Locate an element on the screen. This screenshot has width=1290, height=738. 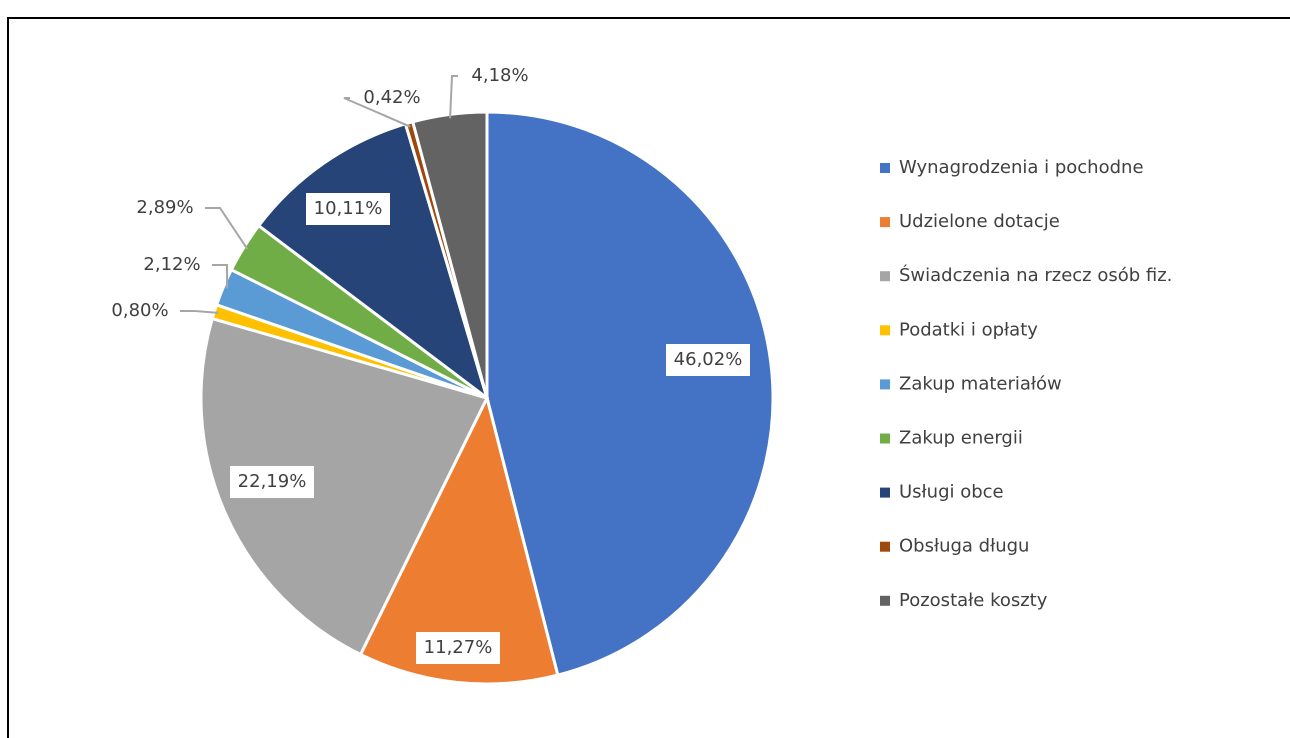
legend-label: Zakup energii is located at coordinates (961, 438).